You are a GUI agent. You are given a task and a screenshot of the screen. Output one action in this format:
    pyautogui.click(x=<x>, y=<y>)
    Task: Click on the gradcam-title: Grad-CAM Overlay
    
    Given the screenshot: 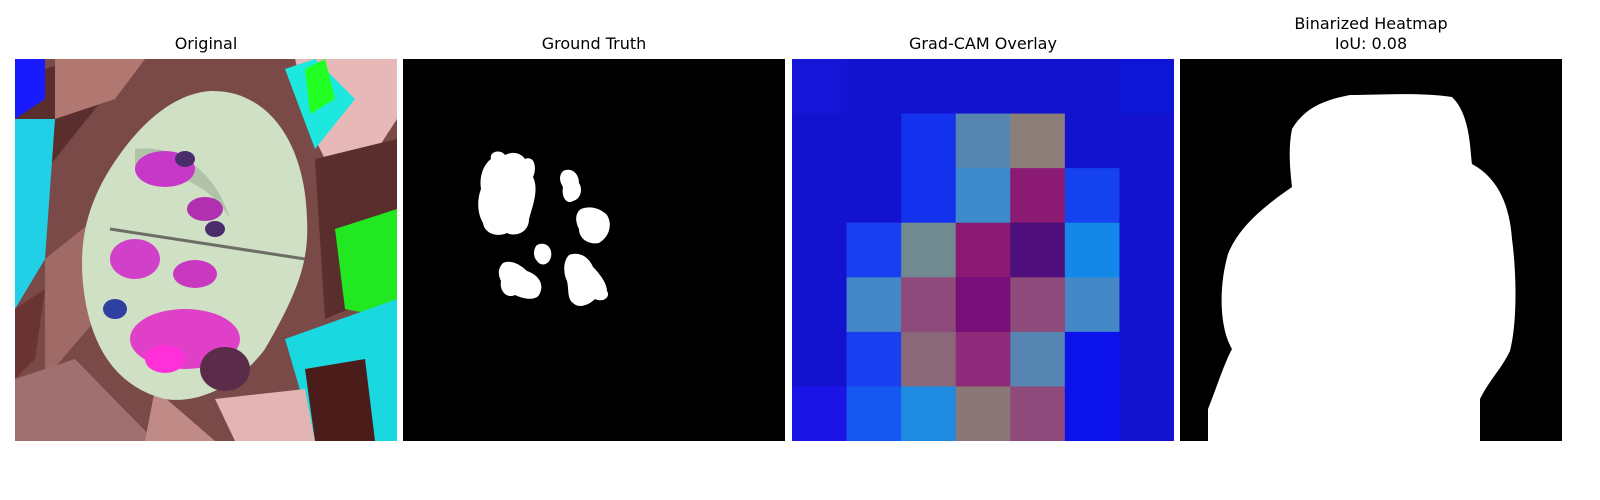 What is the action you would take?
    pyautogui.click(x=983, y=43)
    